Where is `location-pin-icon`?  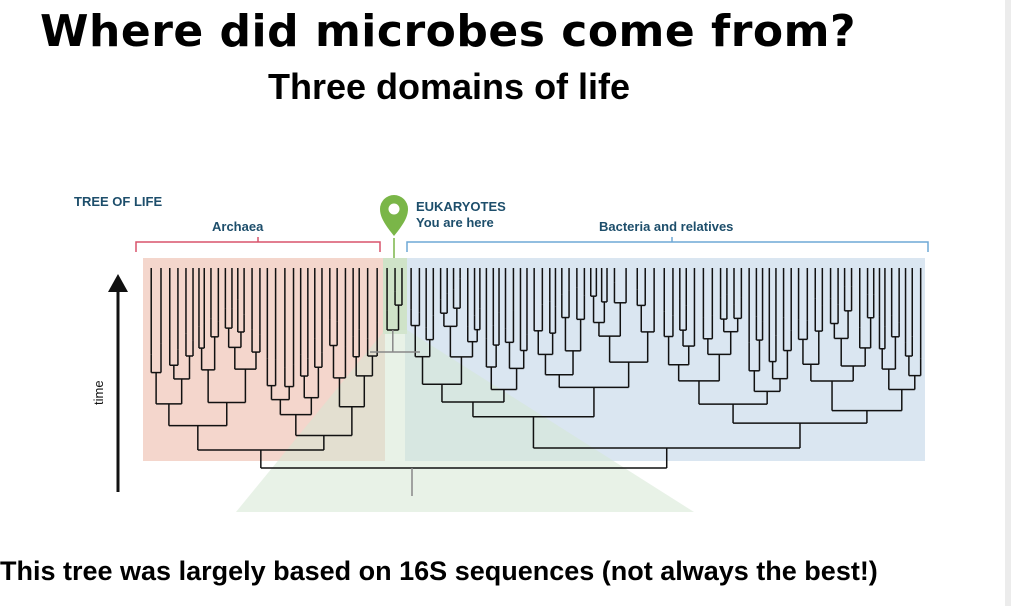 location-pin-icon is located at coordinates (394, 226).